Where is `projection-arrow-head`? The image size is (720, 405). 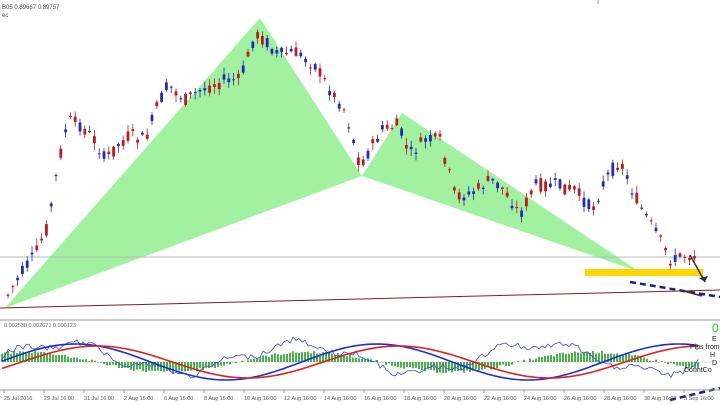
projection-arrow-head is located at coordinates (703, 279).